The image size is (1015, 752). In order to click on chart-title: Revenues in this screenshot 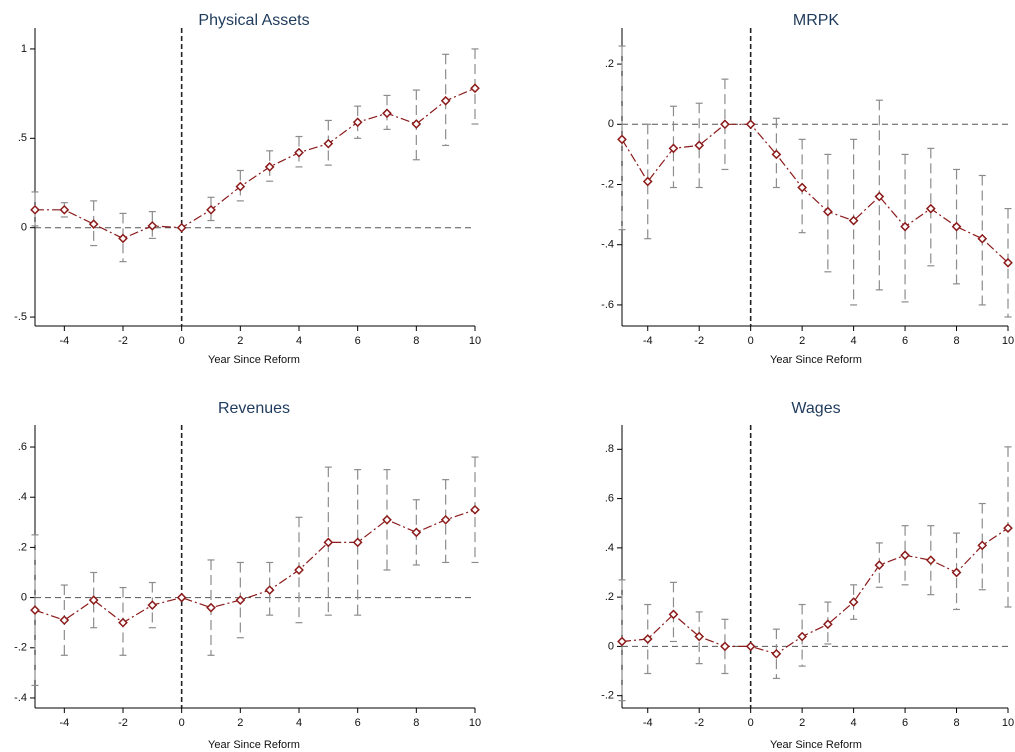, I will do `click(254, 408)`.